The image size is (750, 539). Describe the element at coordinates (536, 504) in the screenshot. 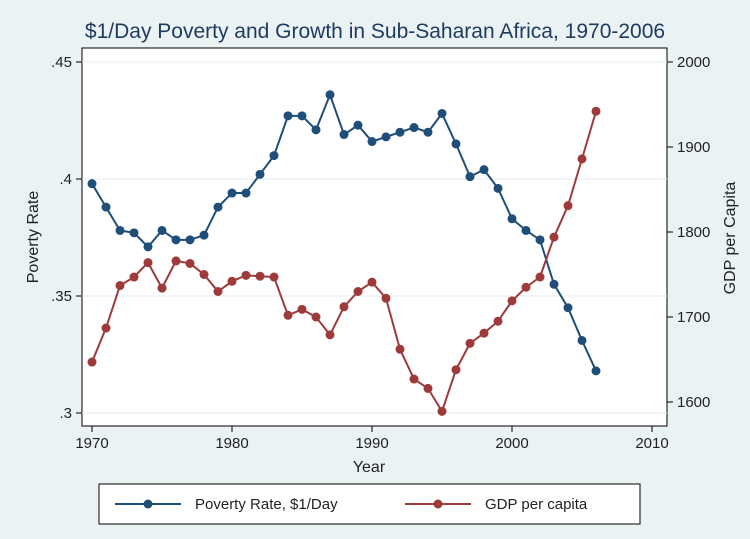

I see `legend-label-1: GDP per capita` at that location.